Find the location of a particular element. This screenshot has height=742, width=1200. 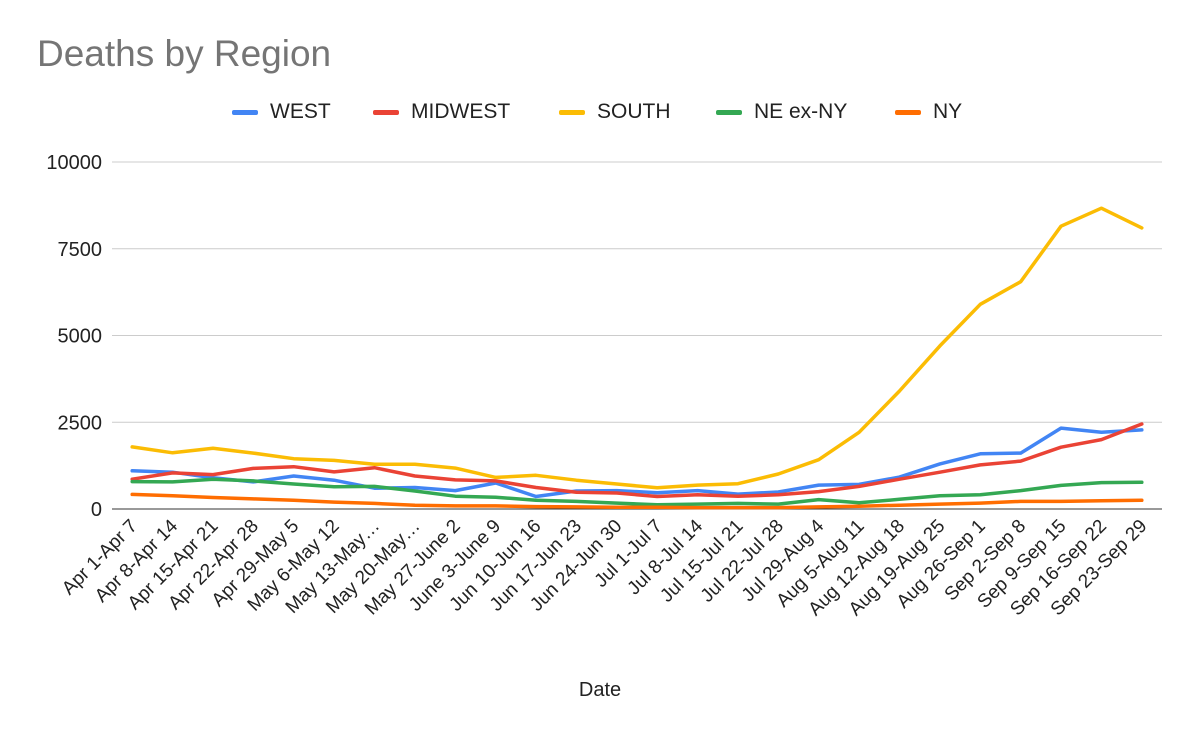

legend-swatch-south is located at coordinates (572, 112).